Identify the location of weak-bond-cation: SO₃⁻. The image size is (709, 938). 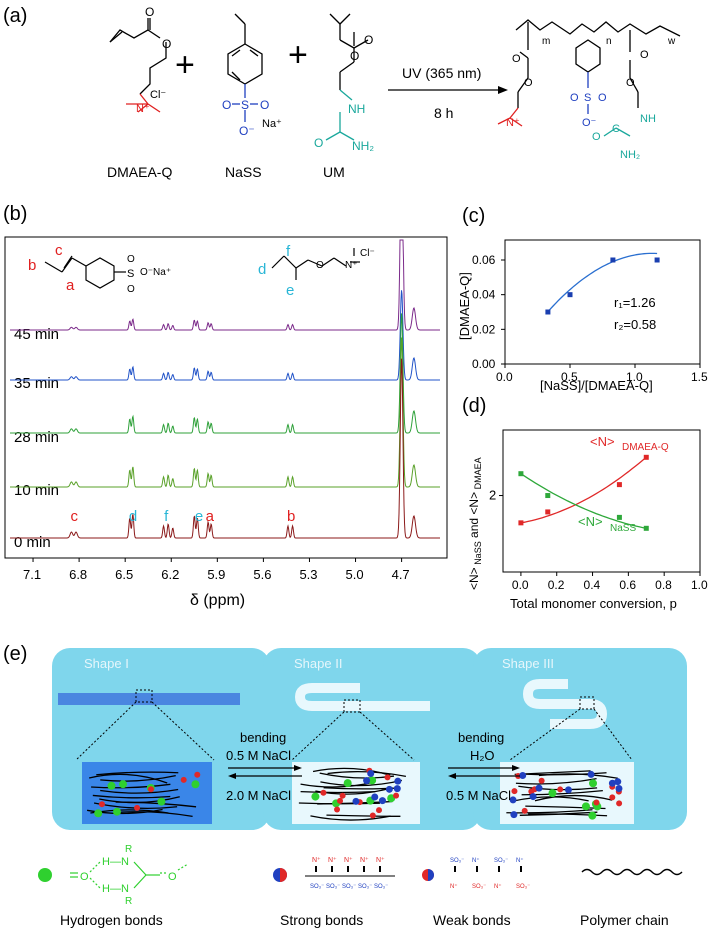
(479, 887).